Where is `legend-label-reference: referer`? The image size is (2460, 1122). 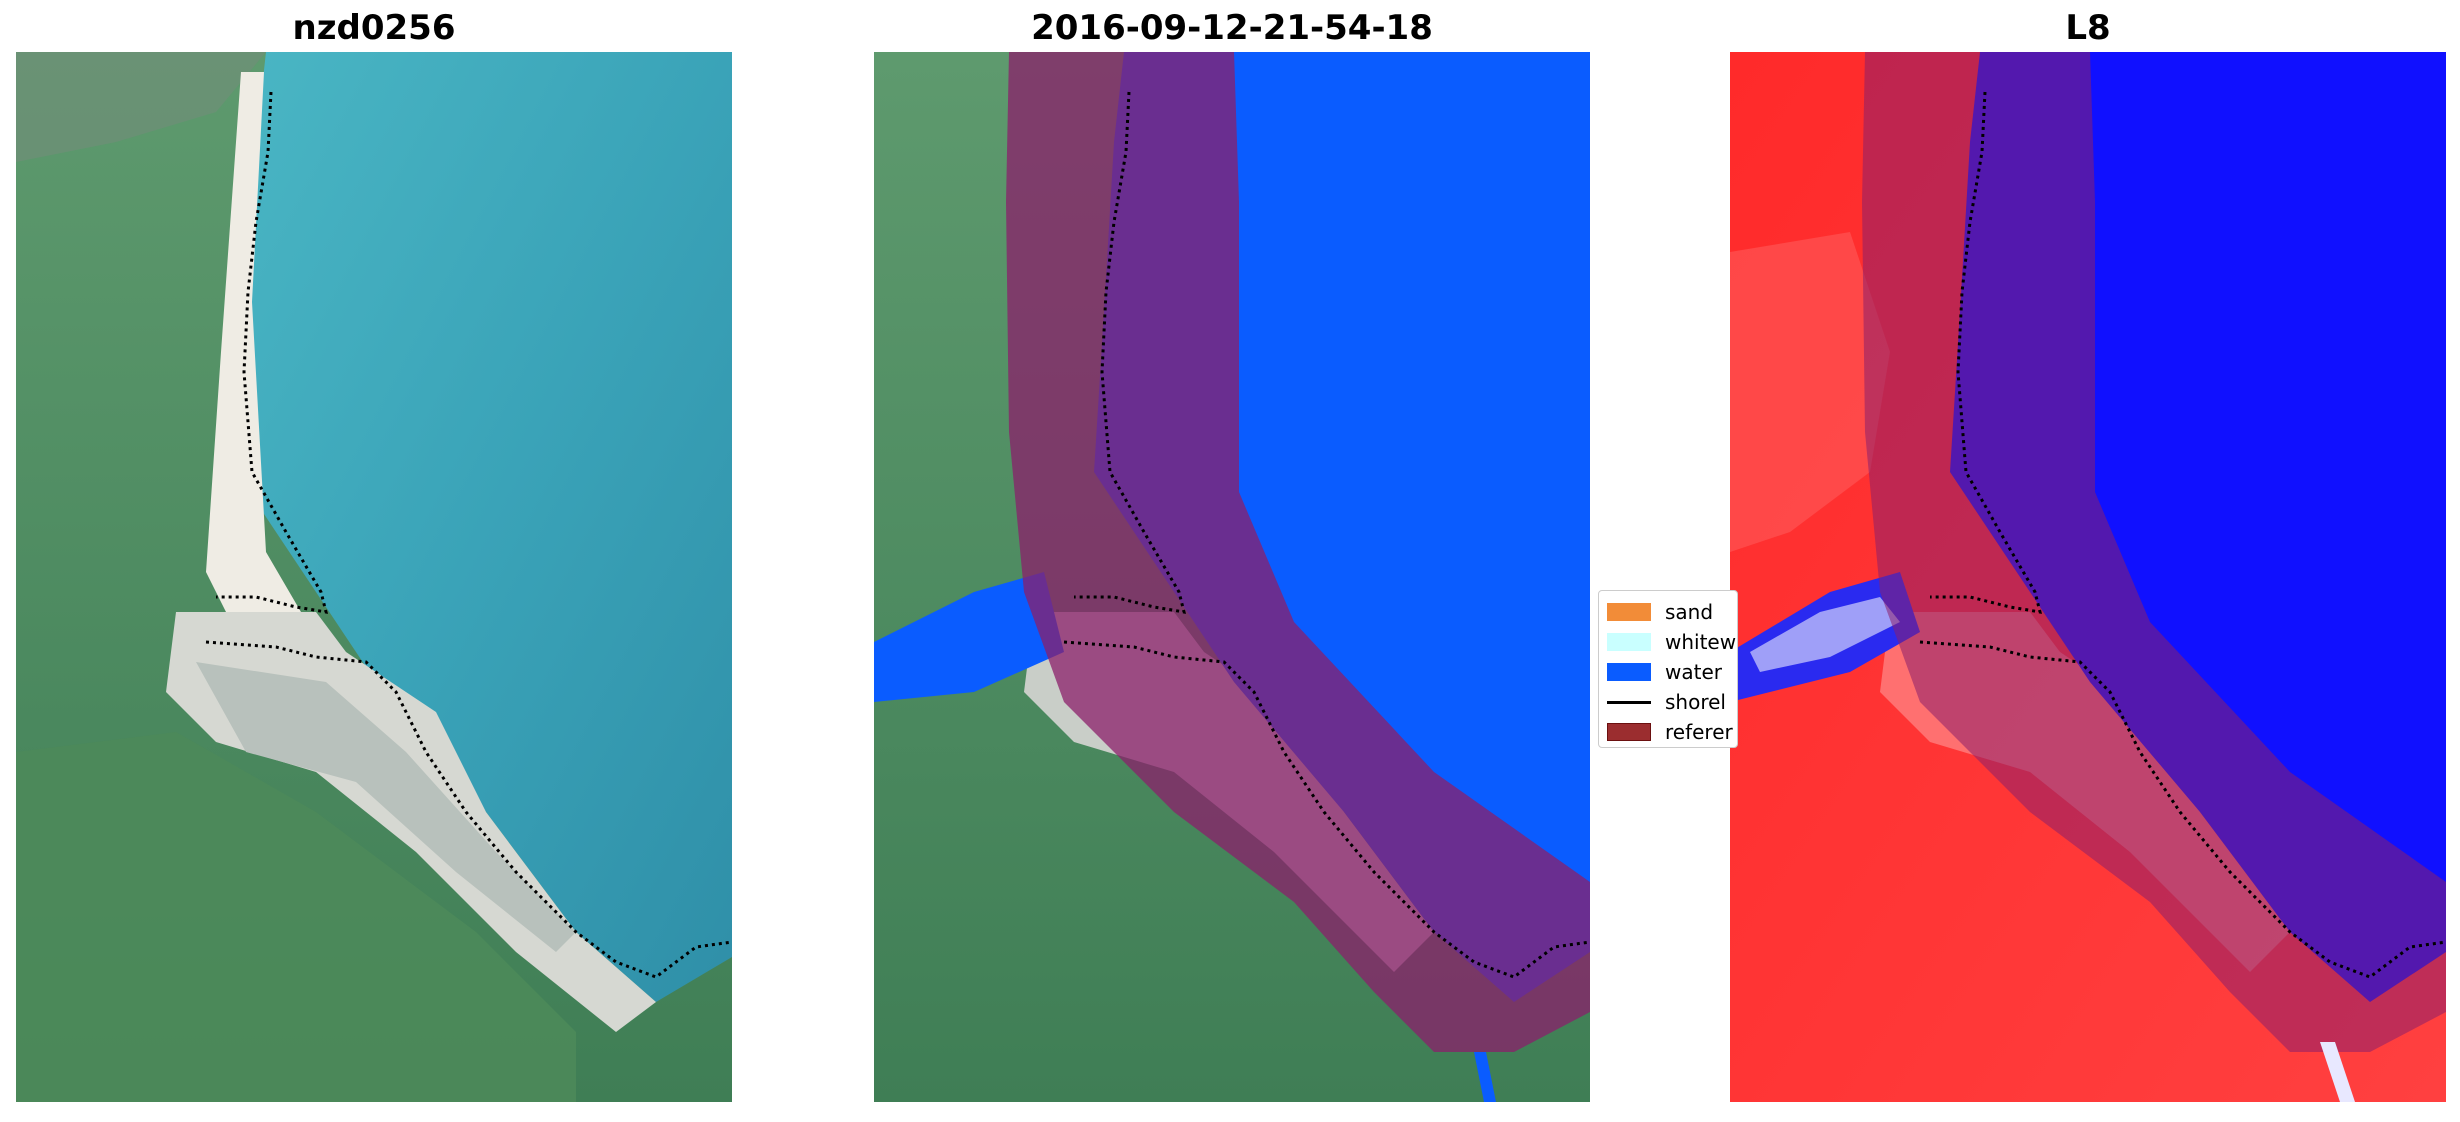
legend-label-reference: referer is located at coordinates (1699, 732).